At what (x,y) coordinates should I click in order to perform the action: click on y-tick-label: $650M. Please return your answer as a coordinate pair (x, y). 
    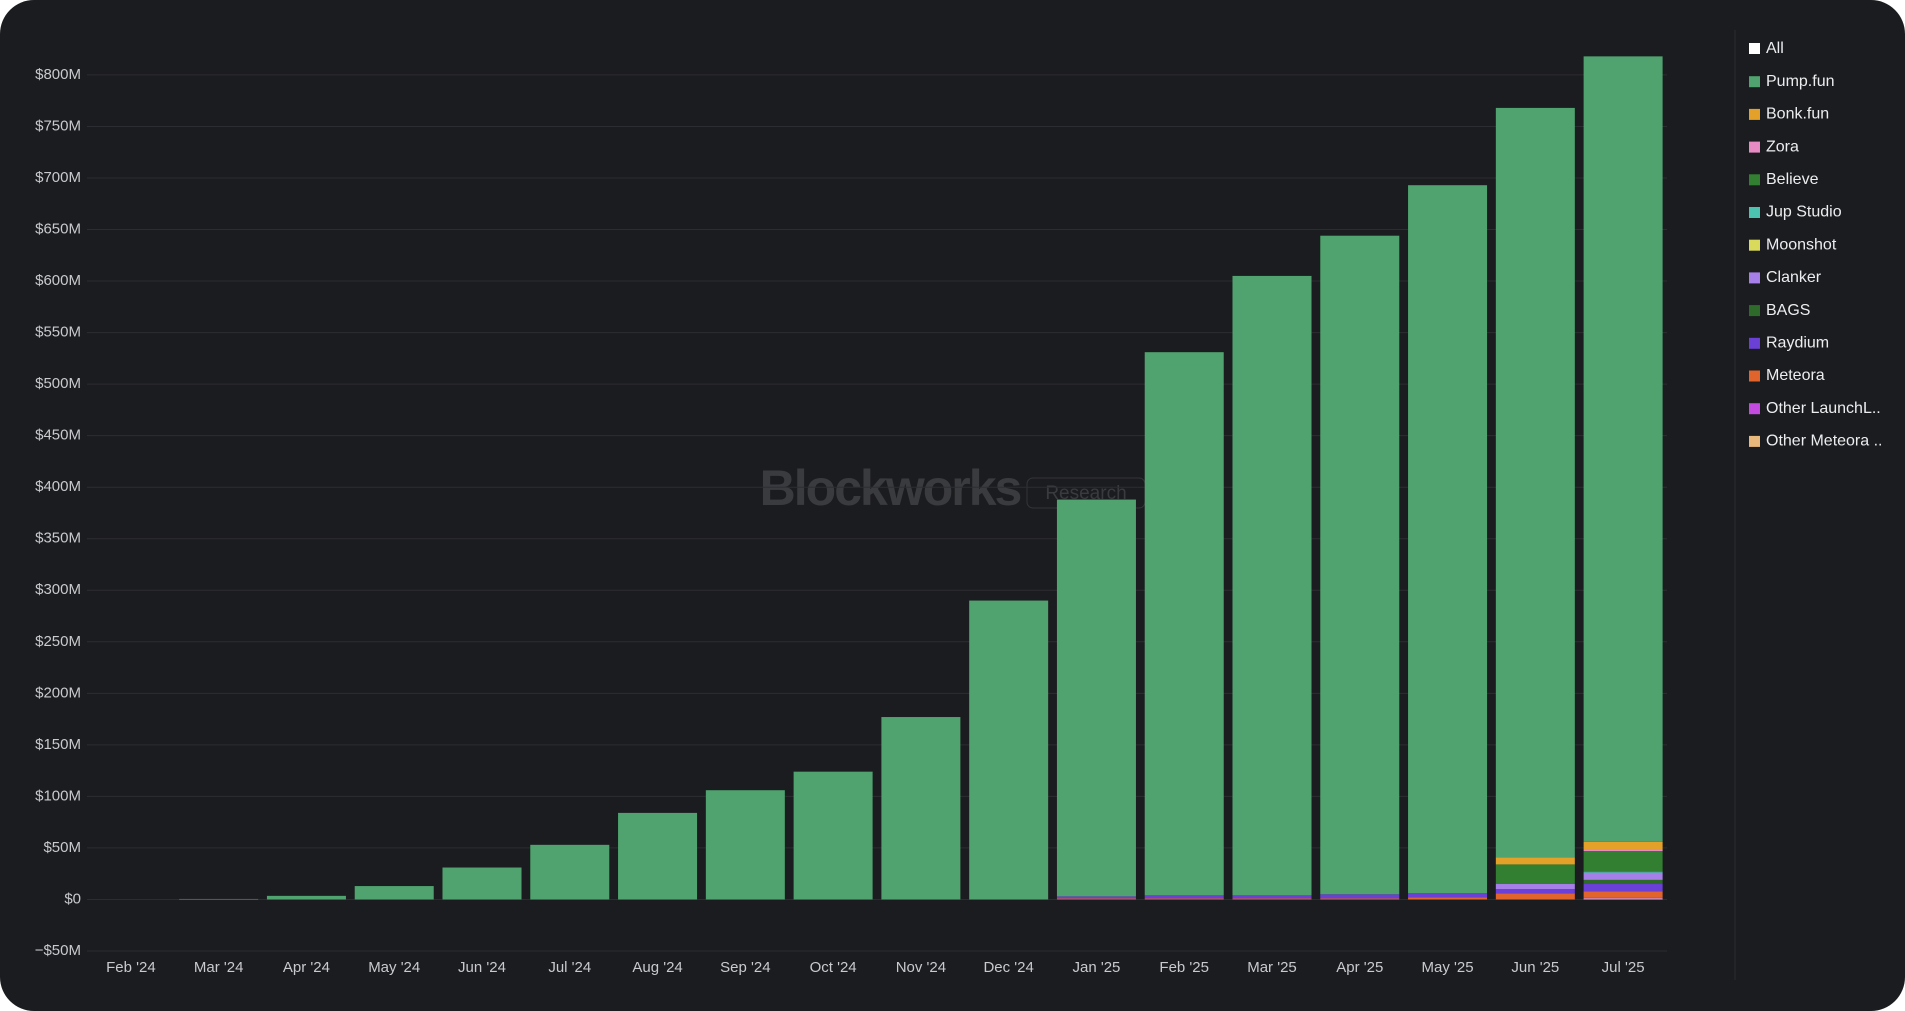
    Looking at the image, I should click on (58, 228).